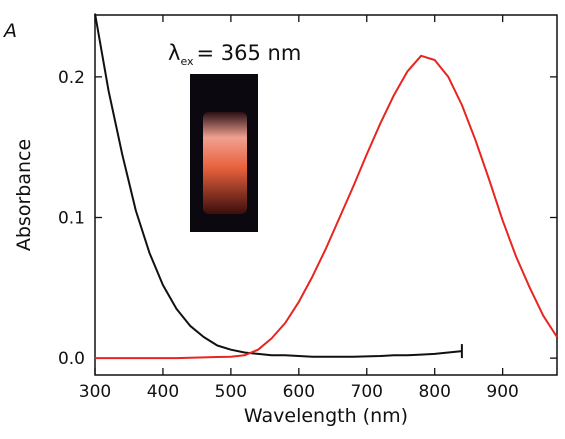  Describe the element at coordinates (187, 61) in the screenshot. I see `annotation-subscript: ex` at that location.